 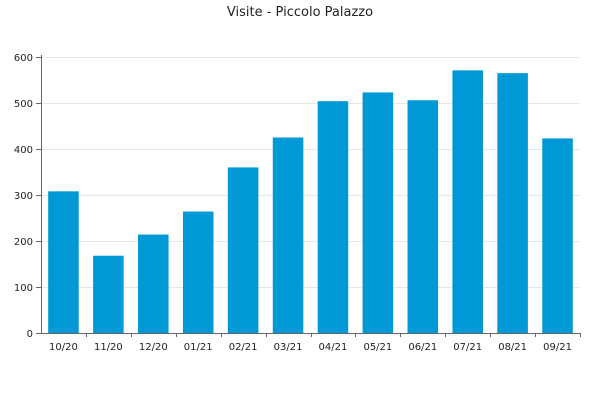 I want to click on x-tick-label: 02/21, so click(x=243, y=347).